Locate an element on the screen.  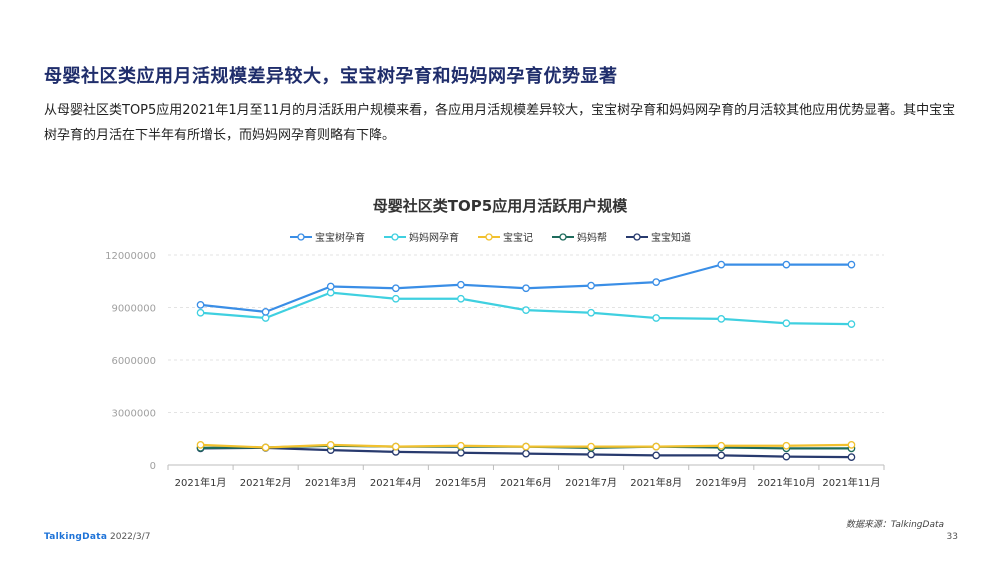
x-tick-label: 2021年8月 is located at coordinates (656, 482).